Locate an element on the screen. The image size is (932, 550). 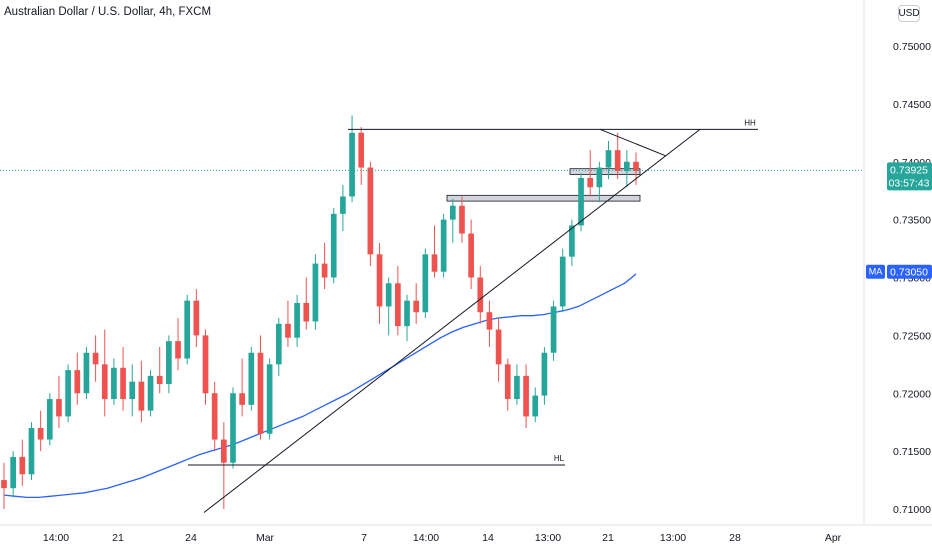
y-tick-label: 0.75000 is located at coordinates (912, 47).